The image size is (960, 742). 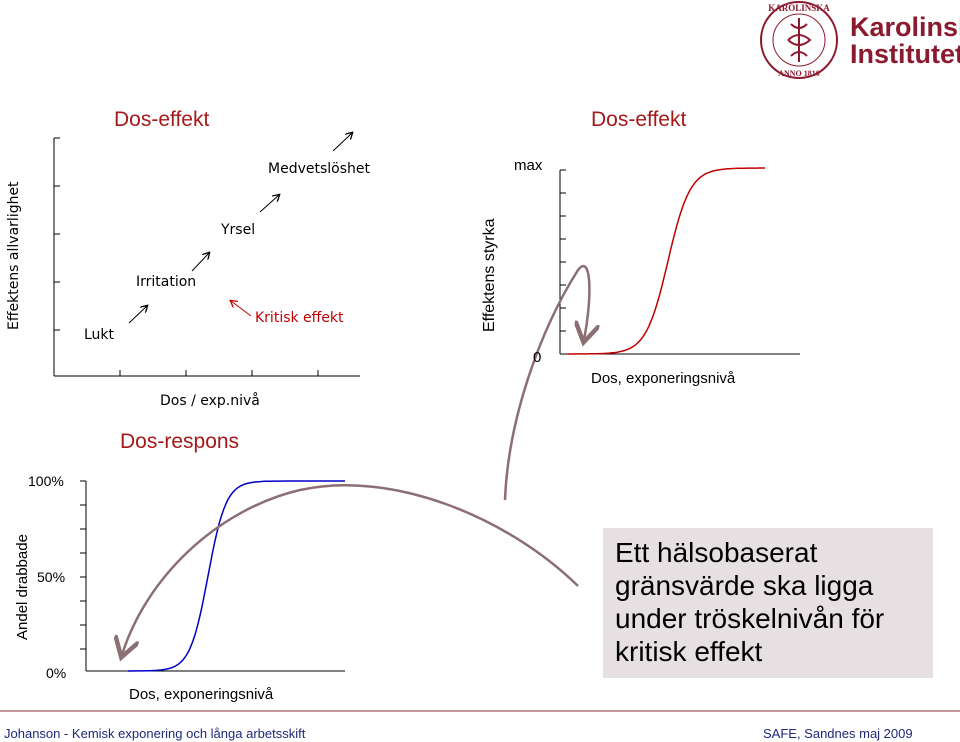 What do you see at coordinates (489, 275) in the screenshot?
I see `right-chart-ylabel: Effektens styrka` at bounding box center [489, 275].